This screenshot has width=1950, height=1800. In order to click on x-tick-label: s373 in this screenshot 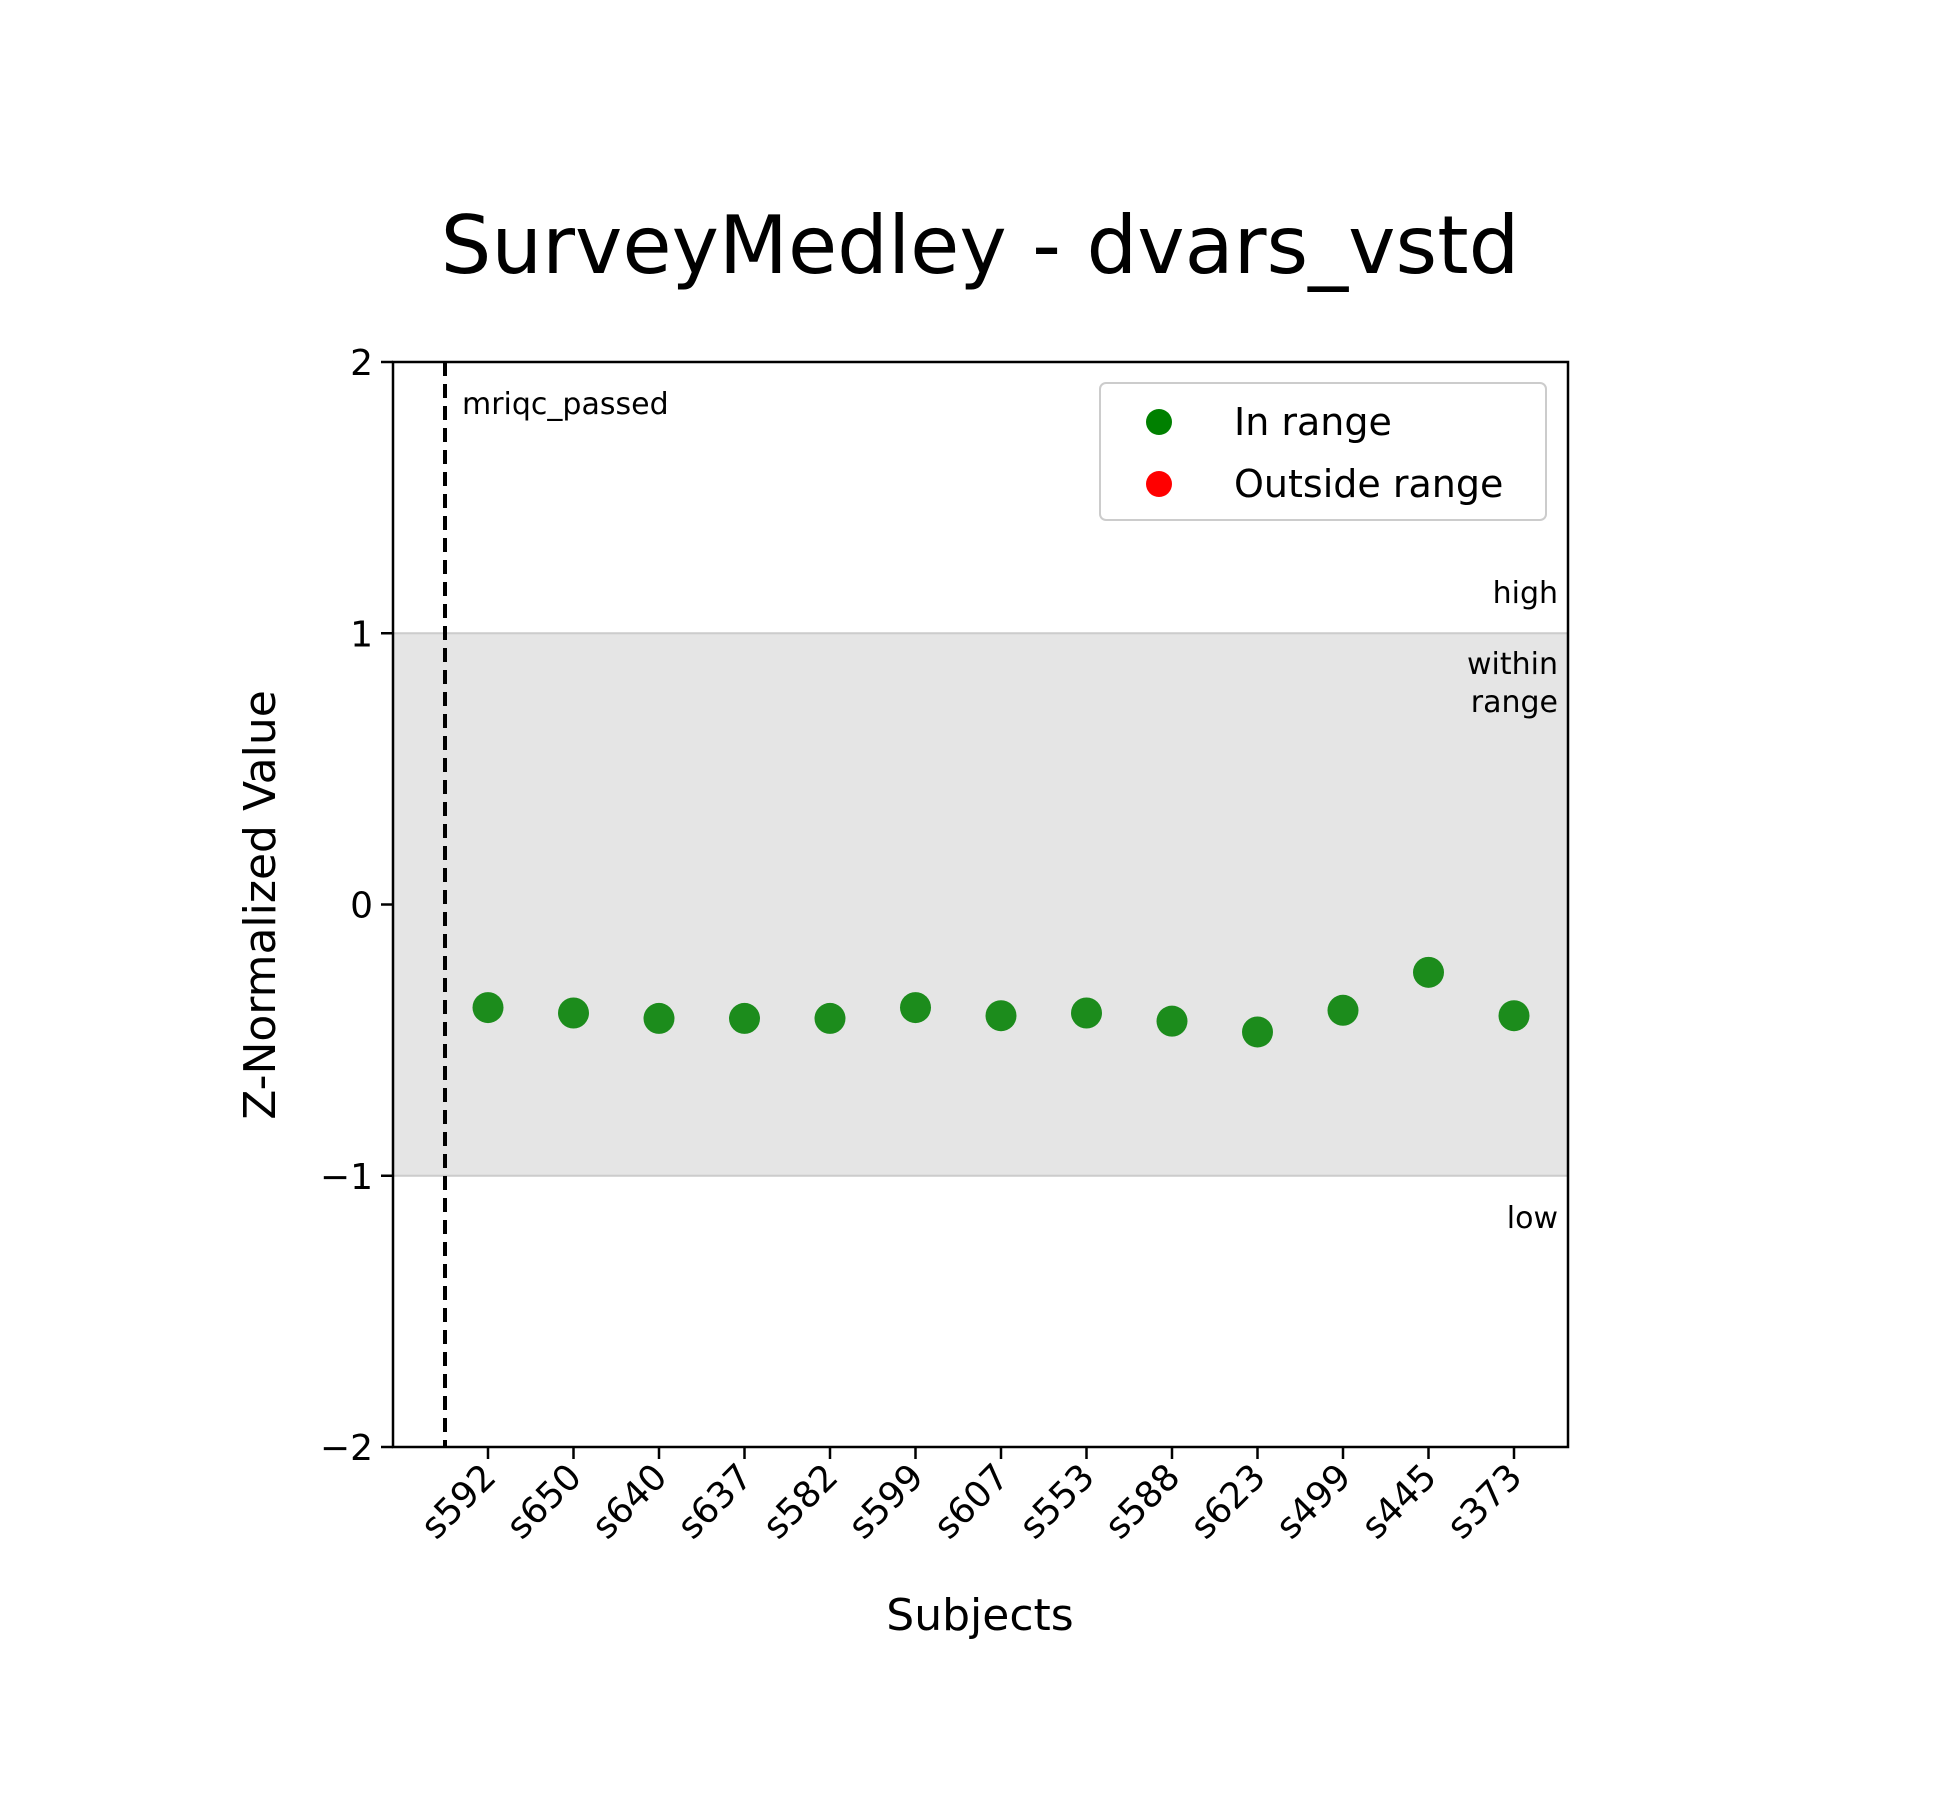, I will do `click(1485, 1501)`.